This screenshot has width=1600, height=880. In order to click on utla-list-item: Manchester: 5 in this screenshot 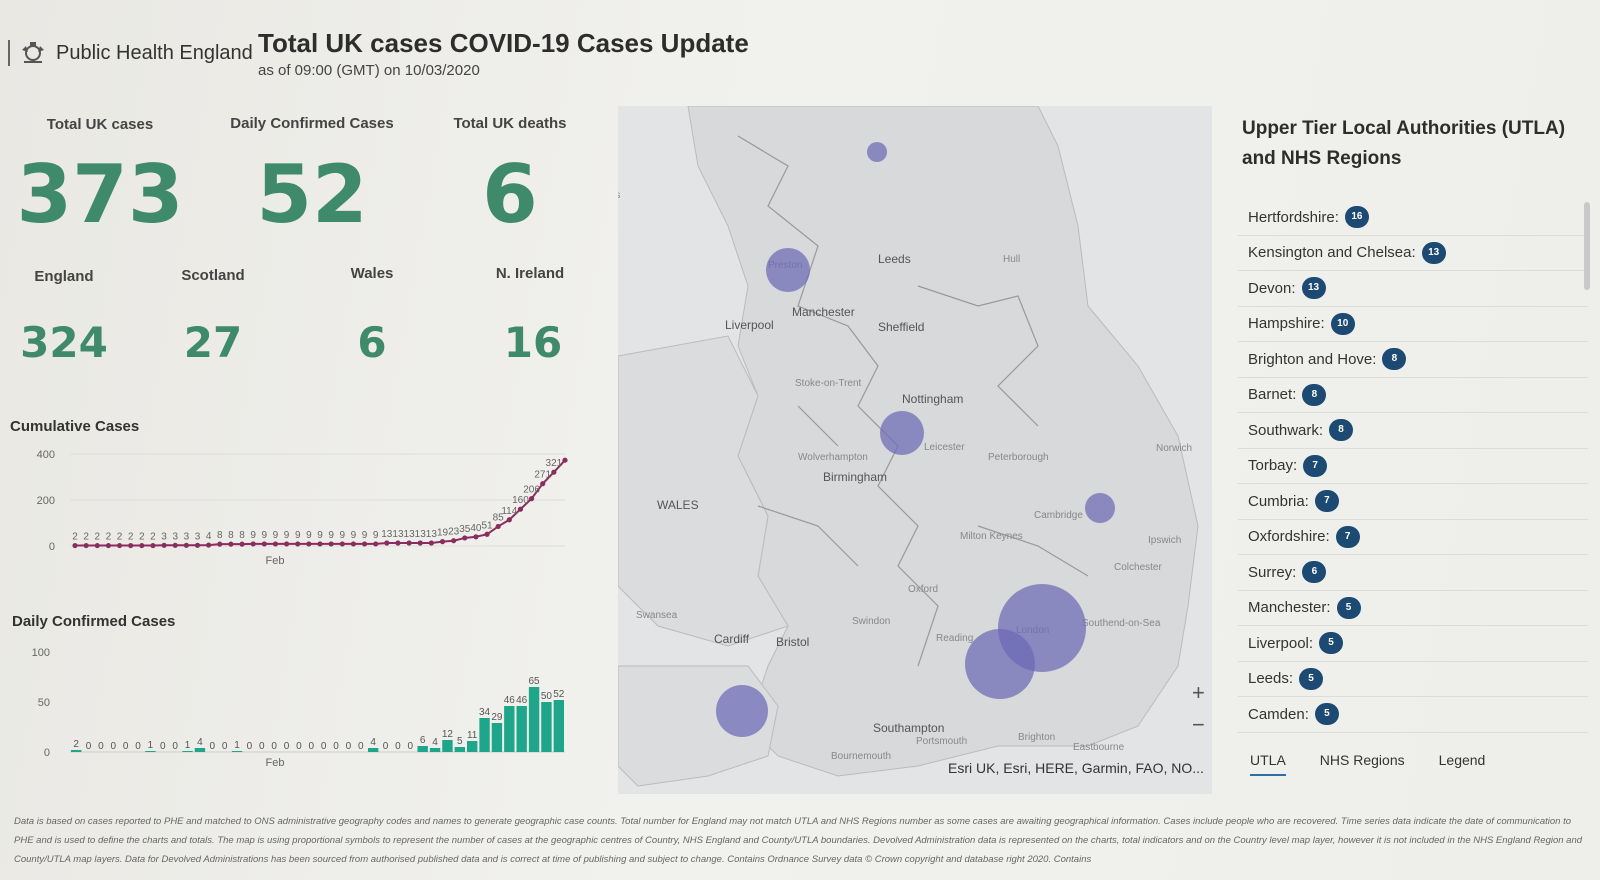, I will do `click(1413, 608)`.